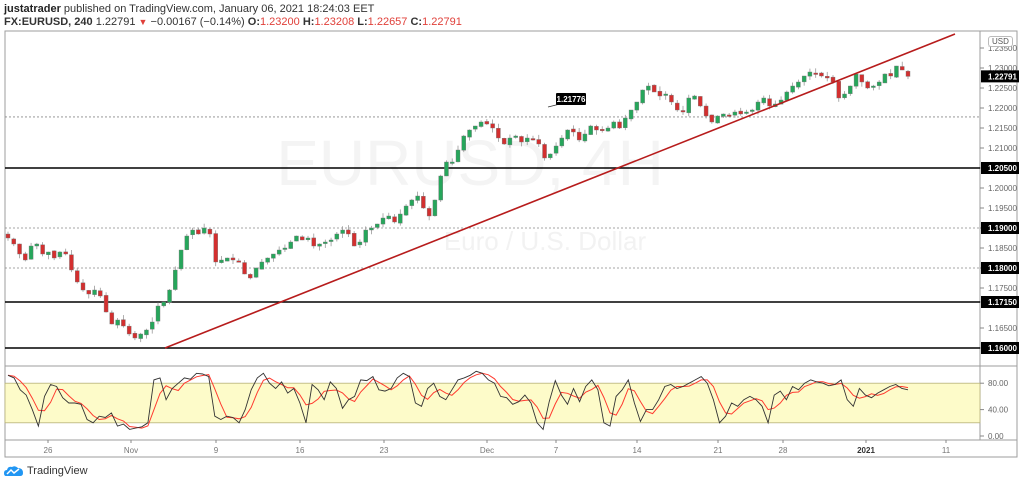  I want to click on time-tick: Dec, so click(487, 450).